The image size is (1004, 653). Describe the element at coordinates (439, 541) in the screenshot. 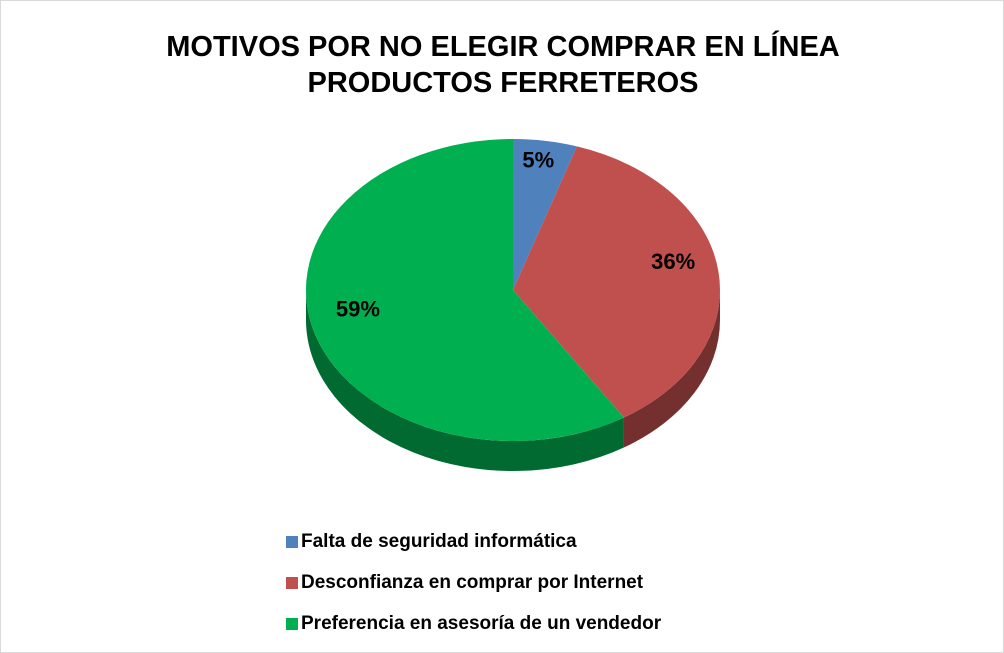

I see `legend-label: Falta de seguridad informática` at that location.